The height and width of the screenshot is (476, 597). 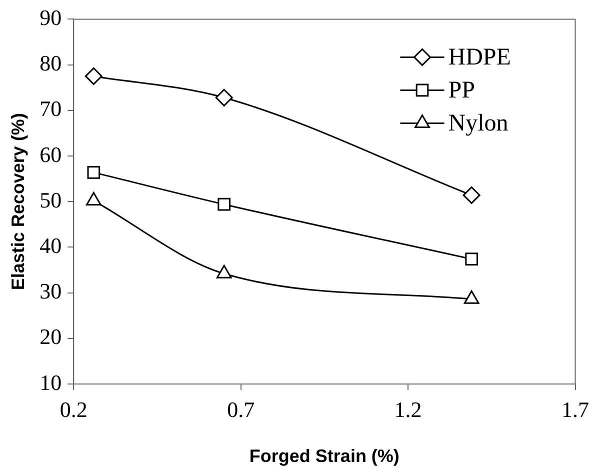 I want to click on legend-label: HDPE, so click(x=479, y=57).